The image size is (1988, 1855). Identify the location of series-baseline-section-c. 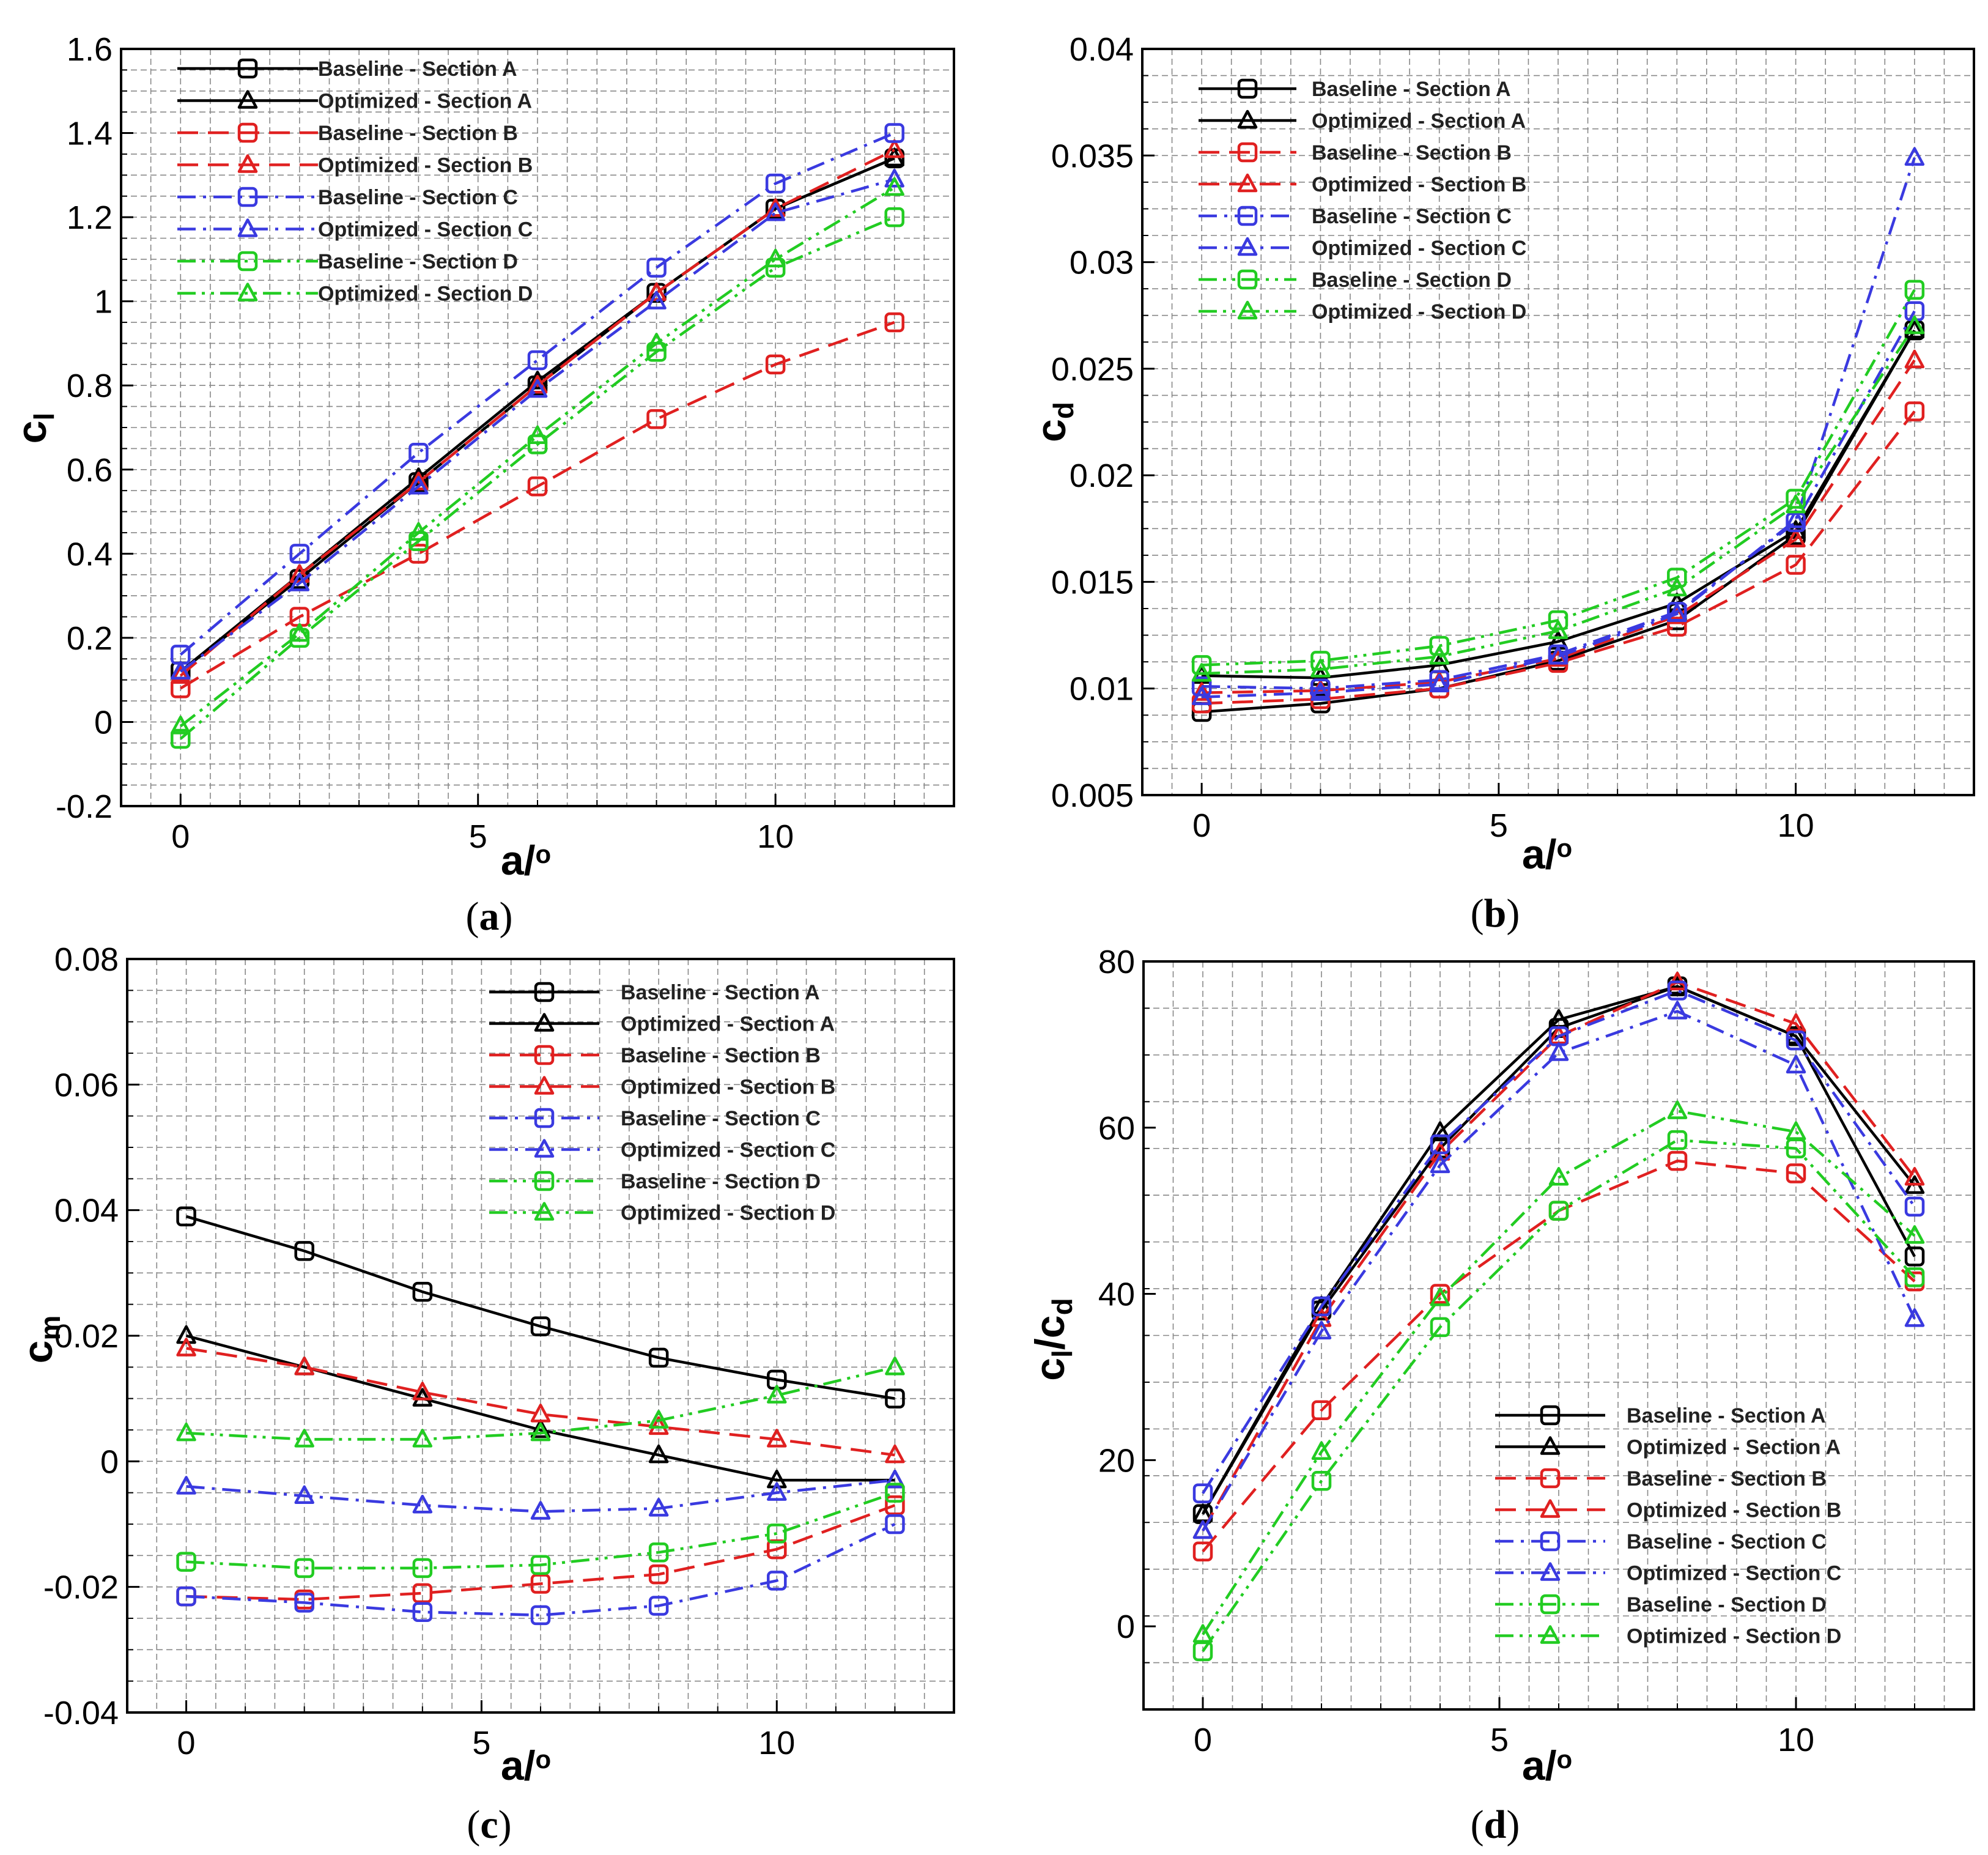
(540, 1570).